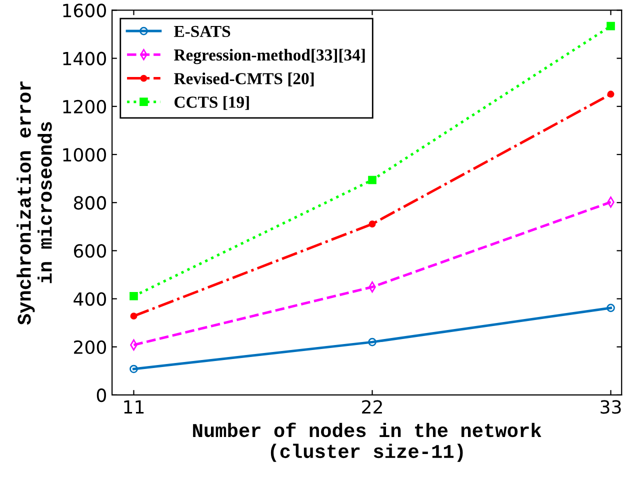  What do you see at coordinates (90, 251) in the screenshot?
I see `y-tick-label: 600` at bounding box center [90, 251].